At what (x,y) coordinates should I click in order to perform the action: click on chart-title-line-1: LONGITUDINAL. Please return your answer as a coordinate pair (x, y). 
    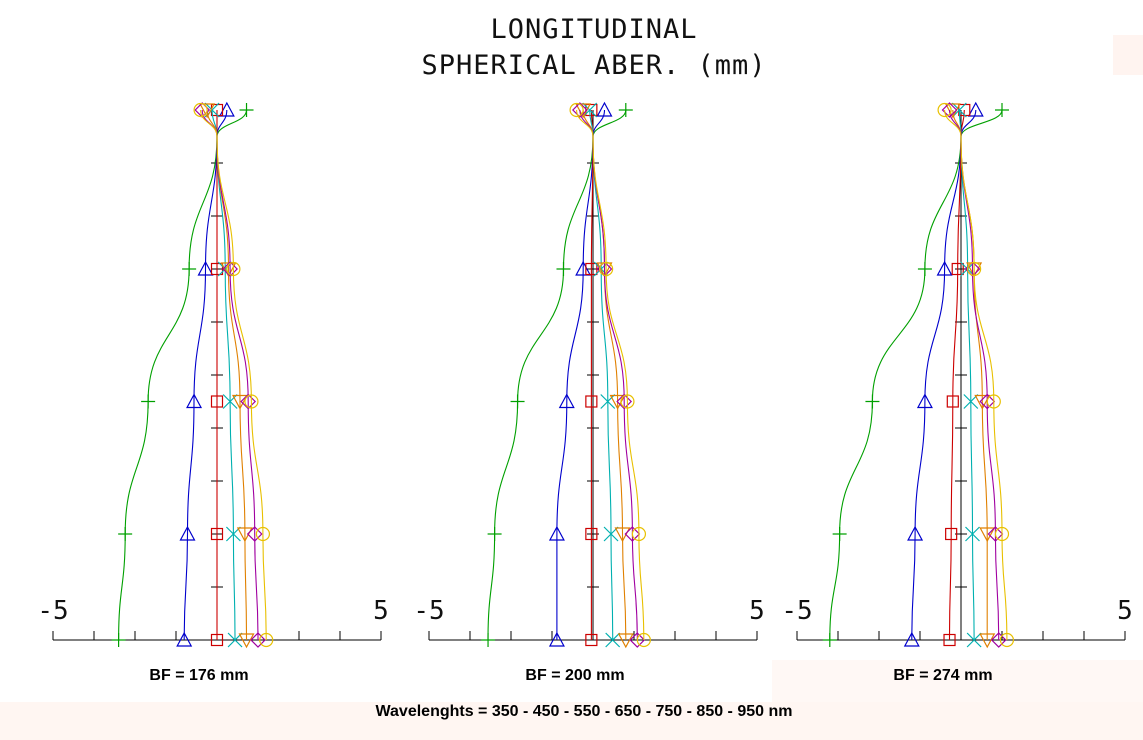
    Looking at the image, I should click on (593, 29).